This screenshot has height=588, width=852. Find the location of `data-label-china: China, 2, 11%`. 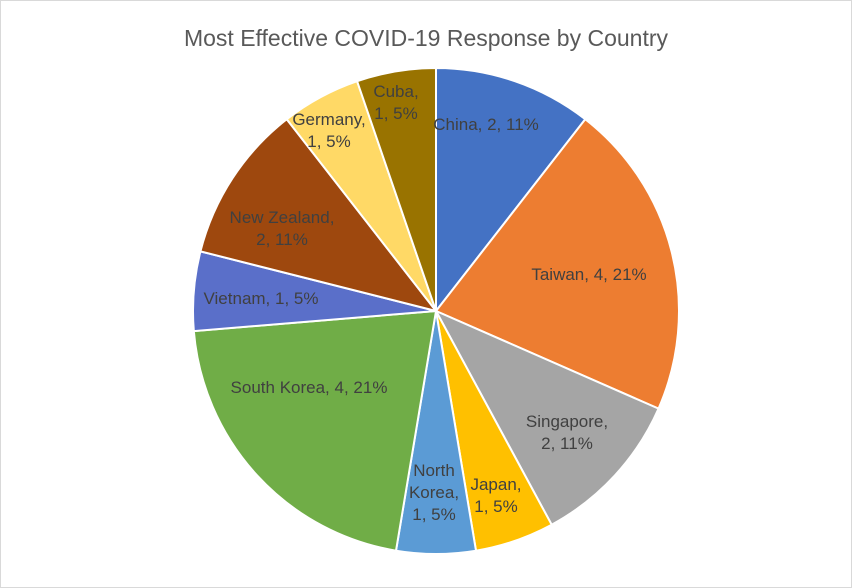

data-label-china: China, 2, 11% is located at coordinates (486, 124).